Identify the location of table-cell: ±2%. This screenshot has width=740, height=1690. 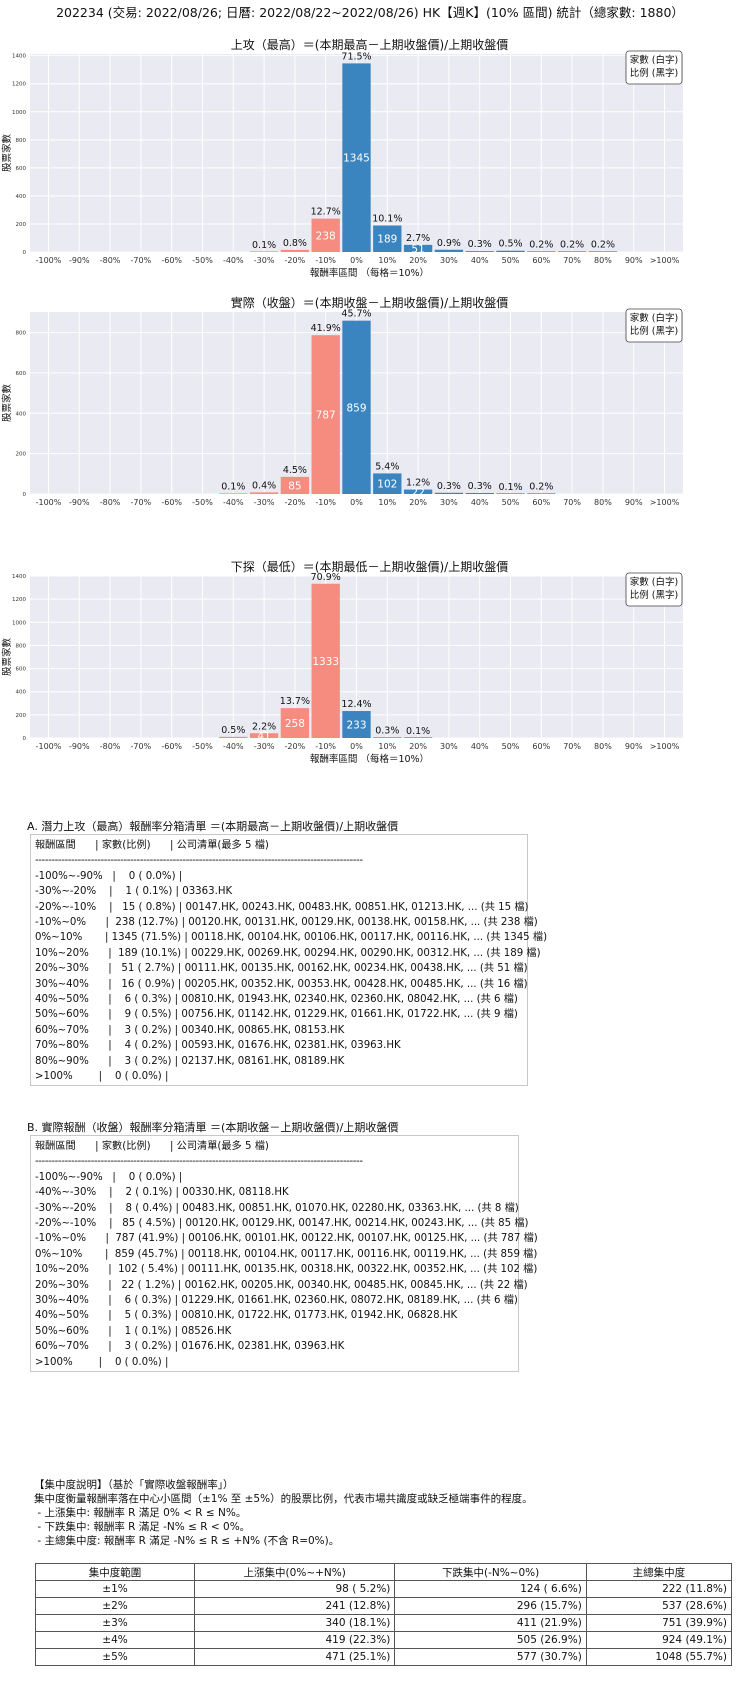
(115, 1606).